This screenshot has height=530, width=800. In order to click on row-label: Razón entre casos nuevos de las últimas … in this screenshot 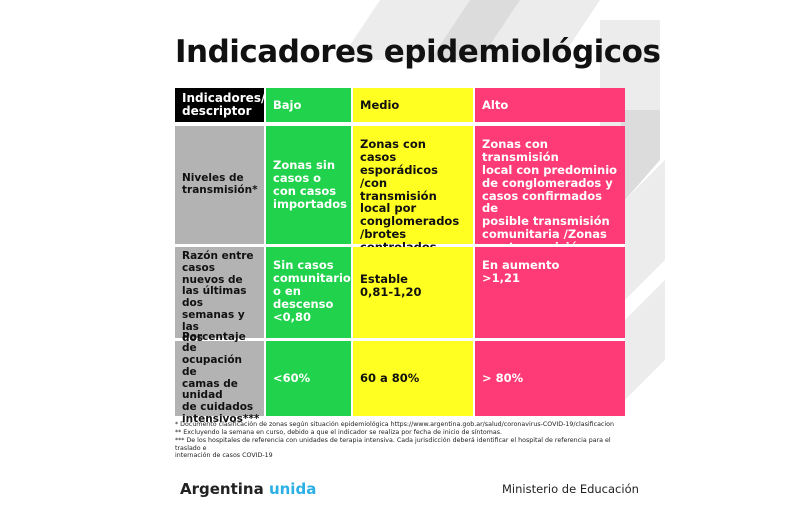, I will do `click(219, 313)`.